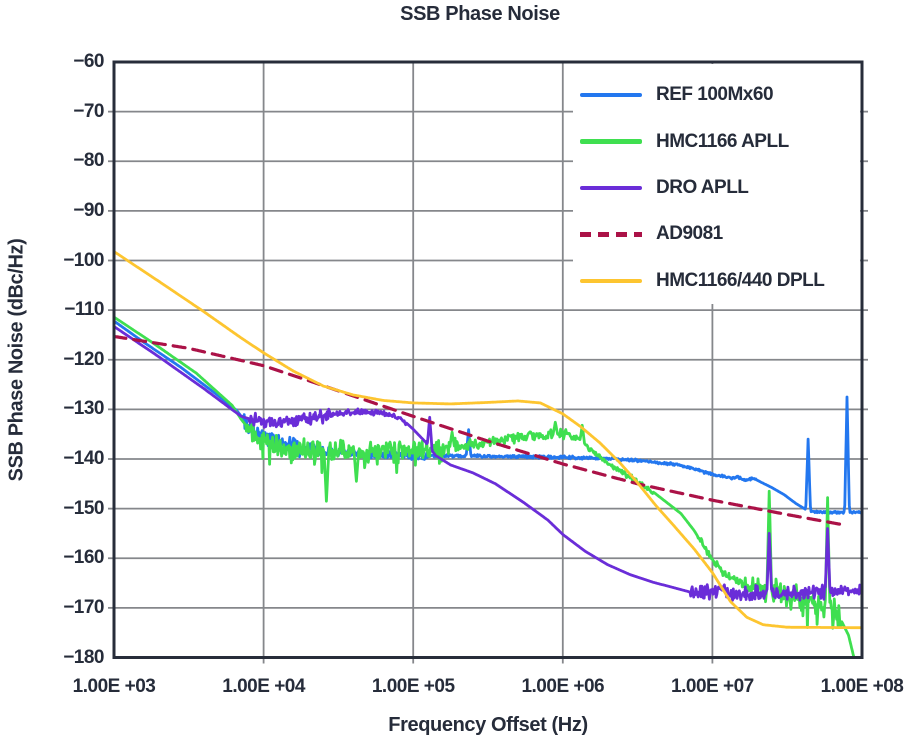 The height and width of the screenshot is (752, 917). Describe the element at coordinates (740, 280) in the screenshot. I see `legend-label: HMC1166/440 DPLL` at that location.